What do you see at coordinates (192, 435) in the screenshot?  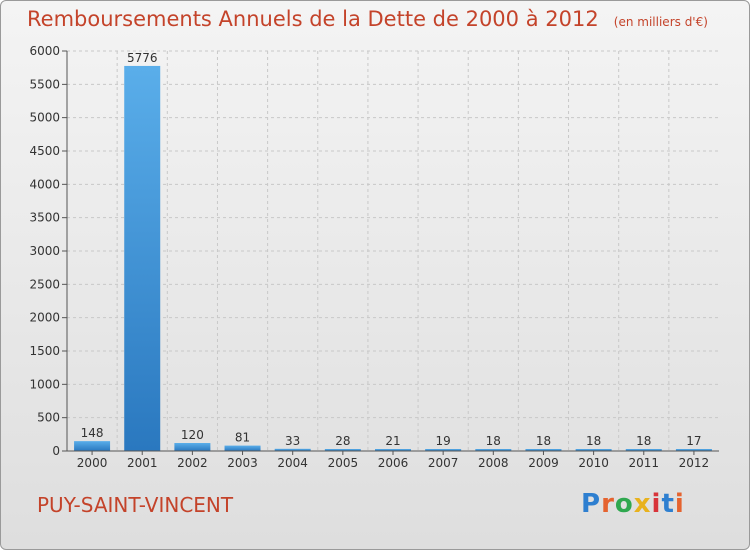 I see `data-label: 120` at bounding box center [192, 435].